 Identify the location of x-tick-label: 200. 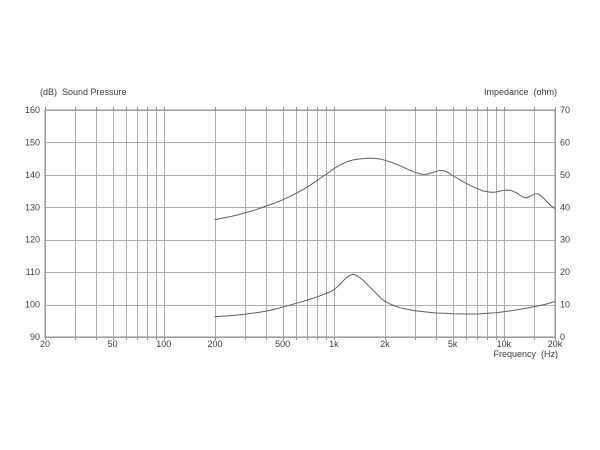
(214, 344).